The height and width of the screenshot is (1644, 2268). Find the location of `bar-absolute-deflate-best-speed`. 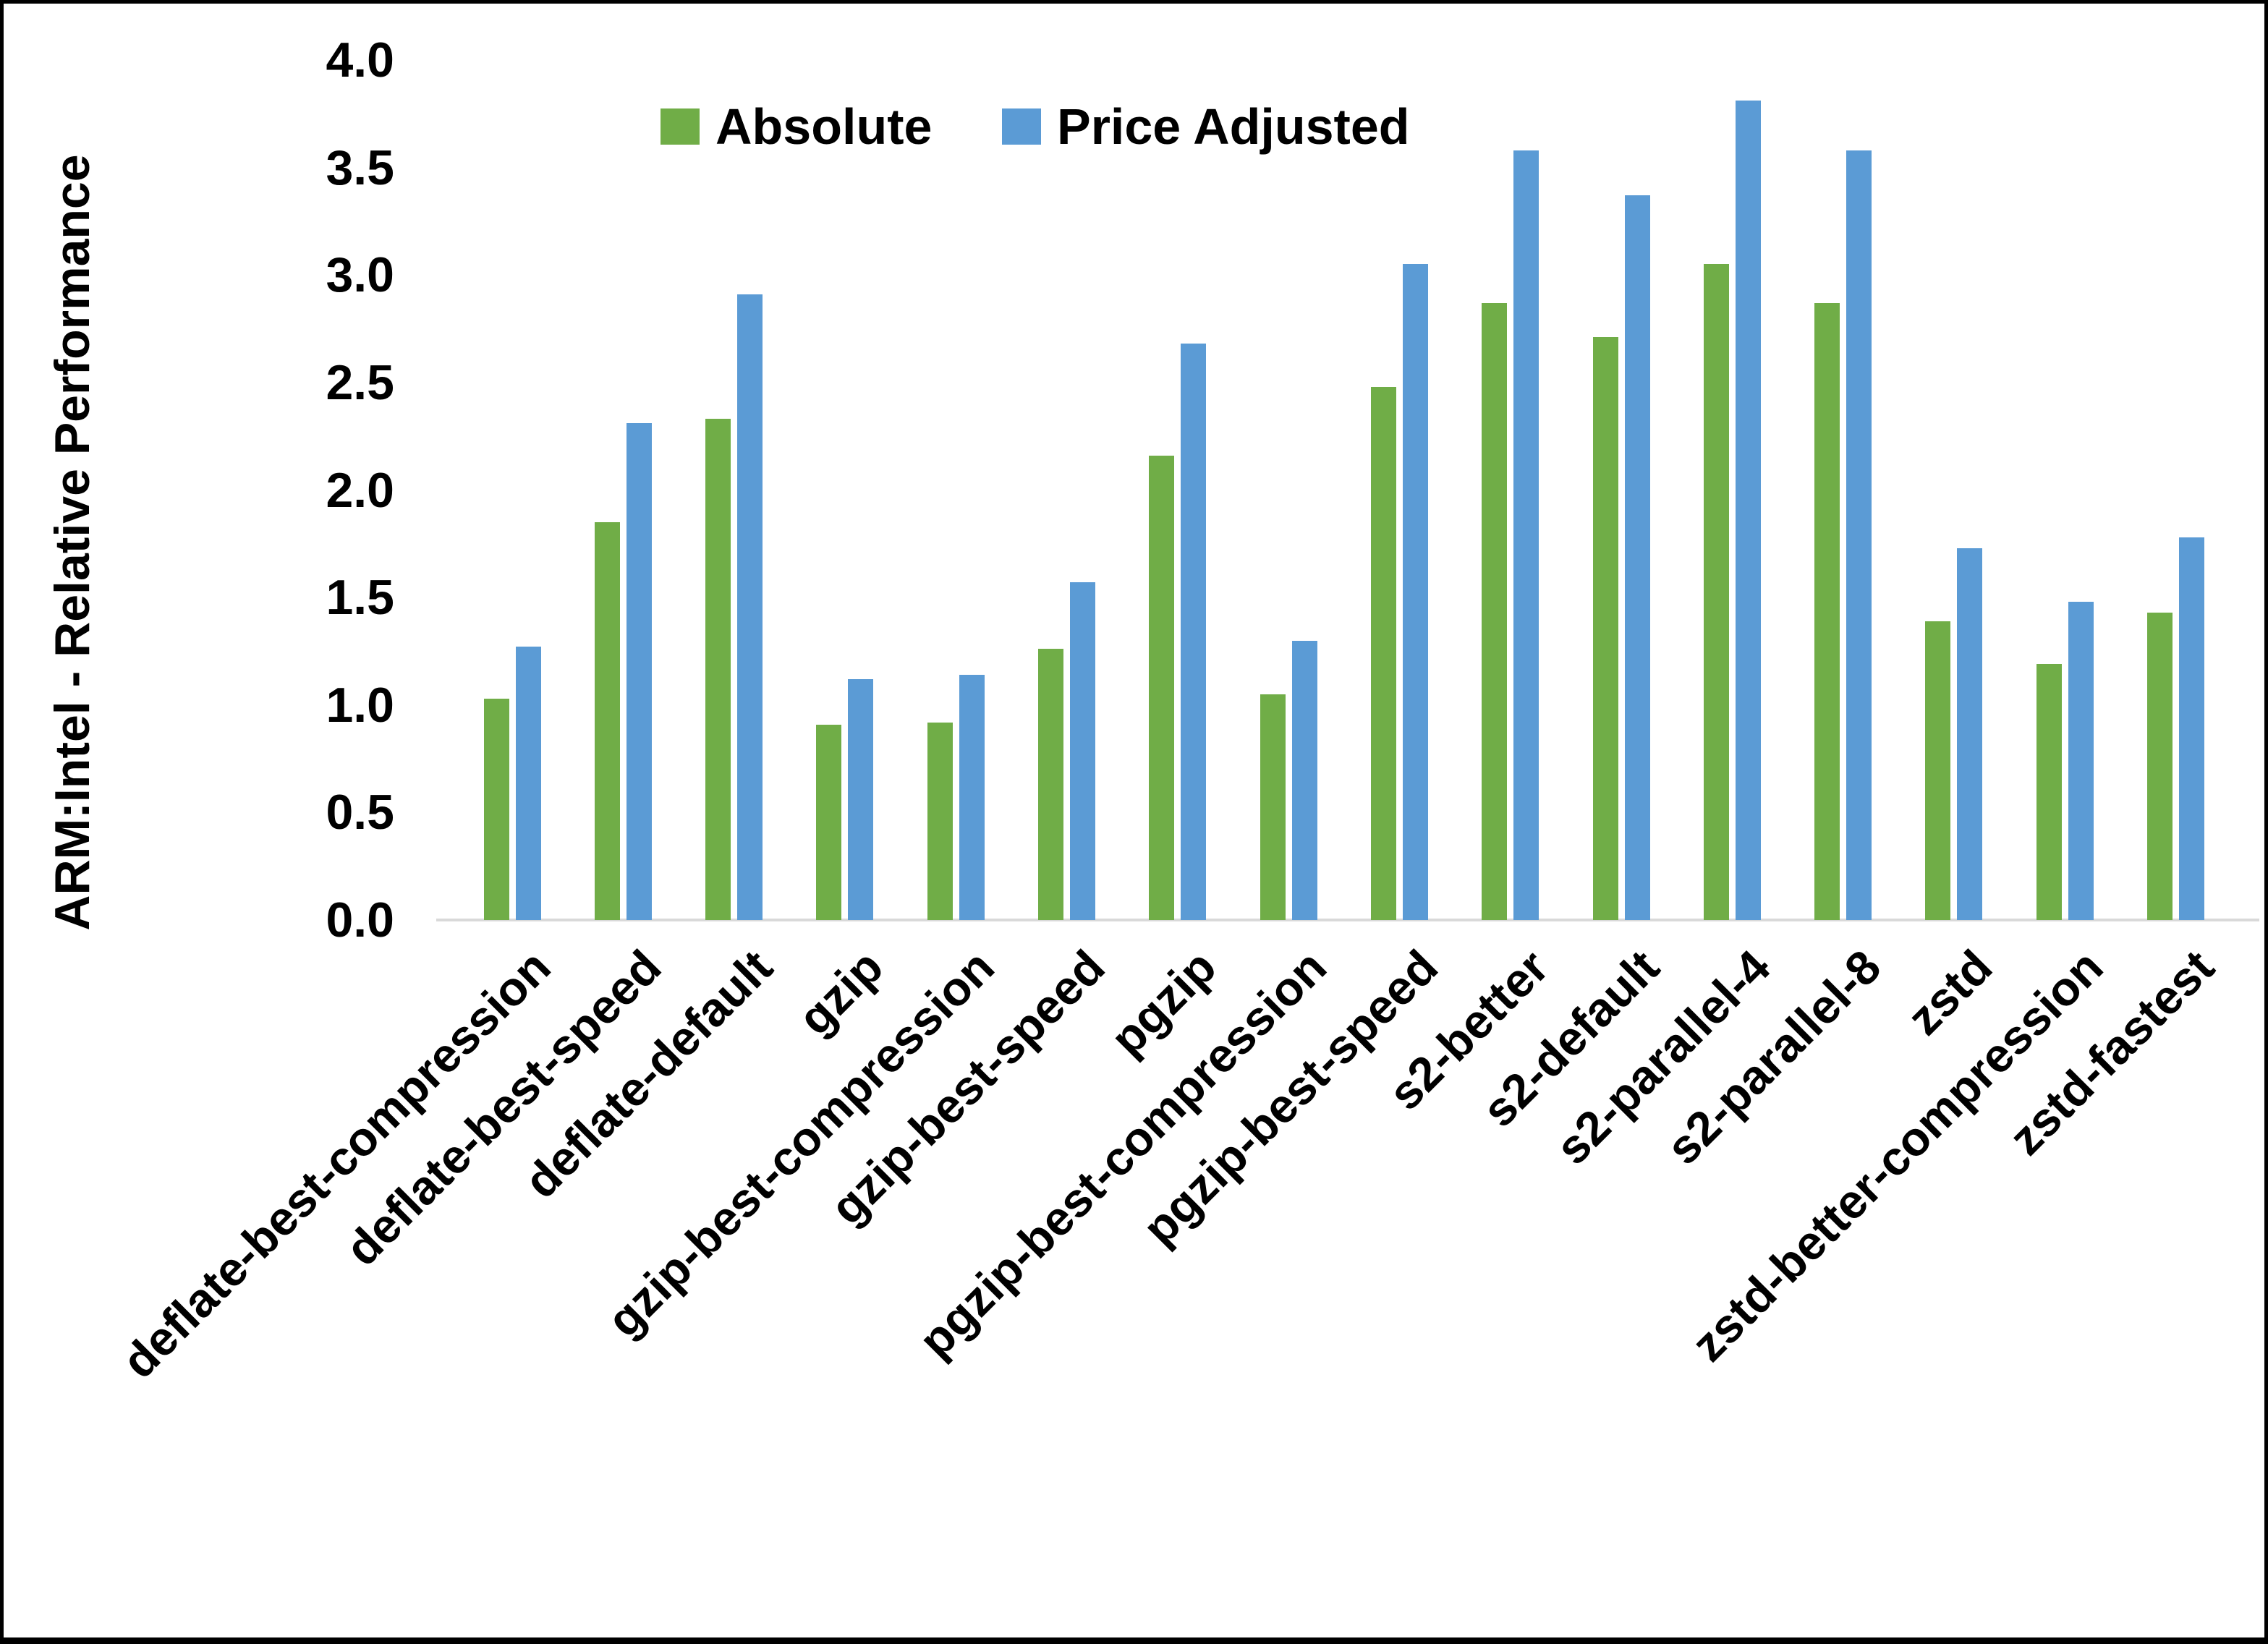

bar-absolute-deflate-best-speed is located at coordinates (607, 721).